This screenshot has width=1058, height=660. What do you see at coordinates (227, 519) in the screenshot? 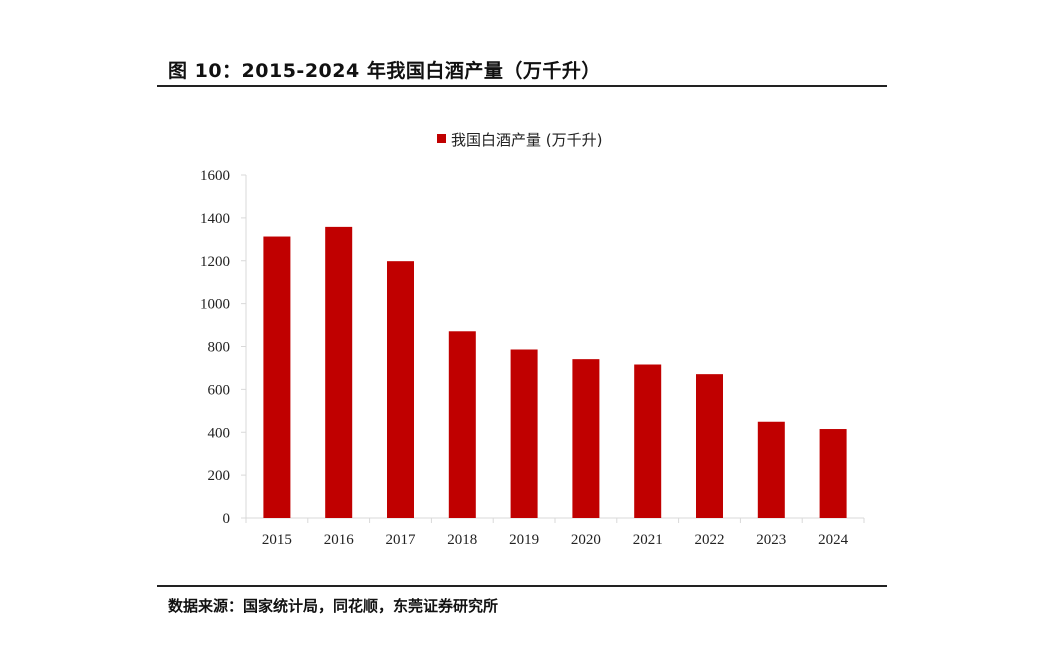
I see `y-tick-label: 0` at bounding box center [227, 519].